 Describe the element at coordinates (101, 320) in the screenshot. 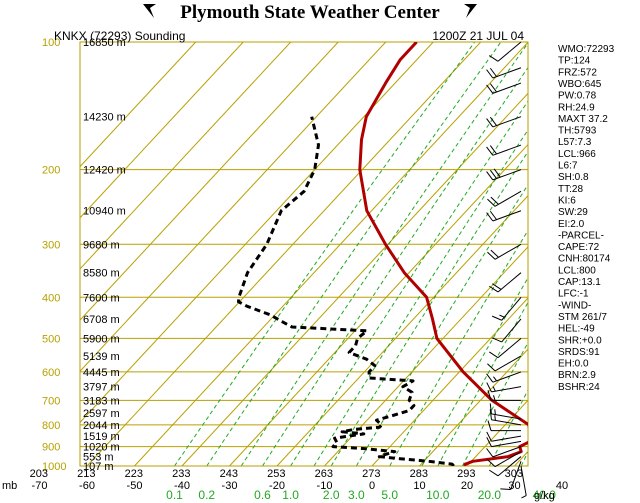

I see `height-label: 6708 m` at that location.